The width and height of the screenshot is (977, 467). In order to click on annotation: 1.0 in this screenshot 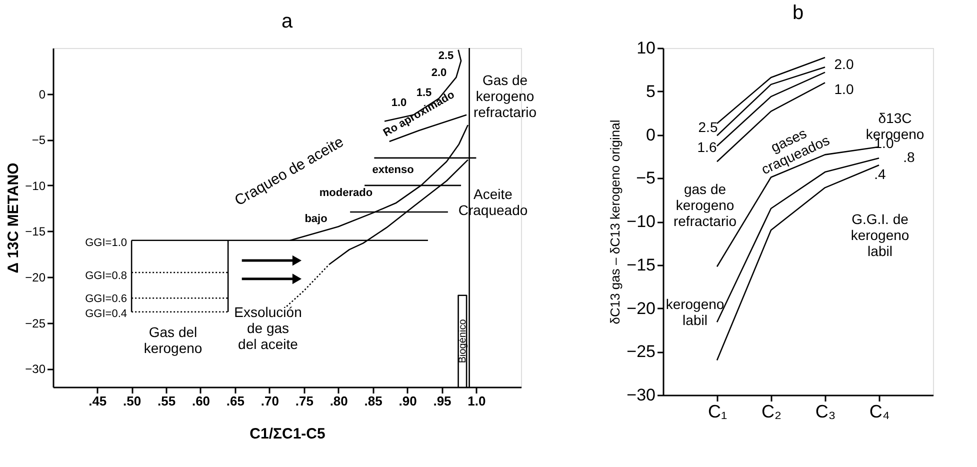, I will do `click(844, 89)`.